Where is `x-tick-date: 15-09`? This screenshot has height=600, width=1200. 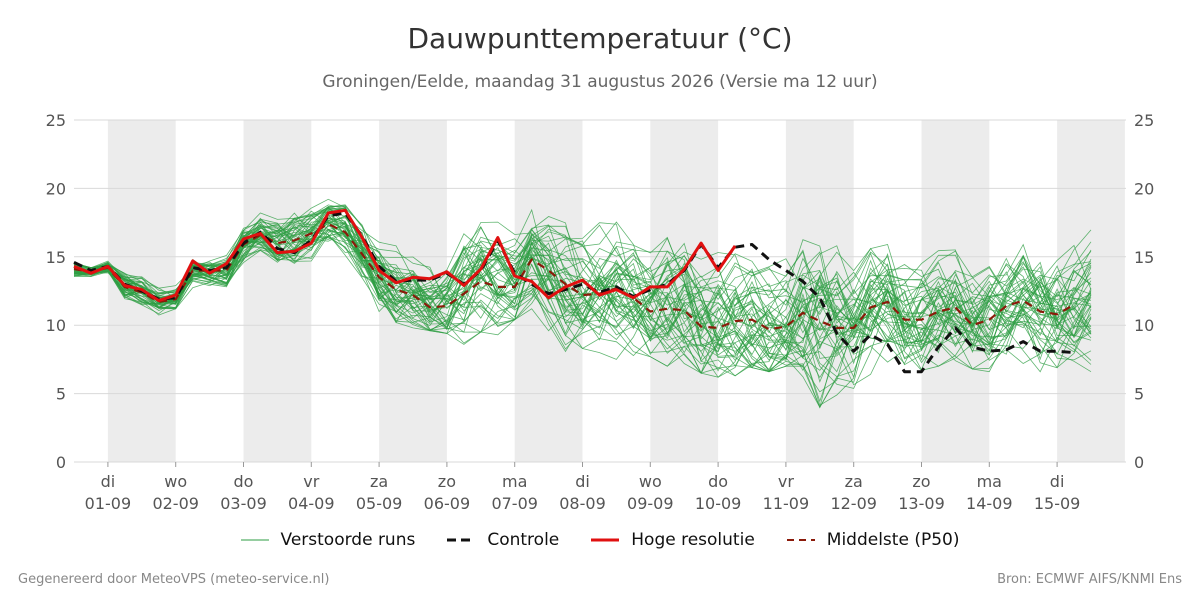 x-tick-date: 15-09 is located at coordinates (1057, 503).